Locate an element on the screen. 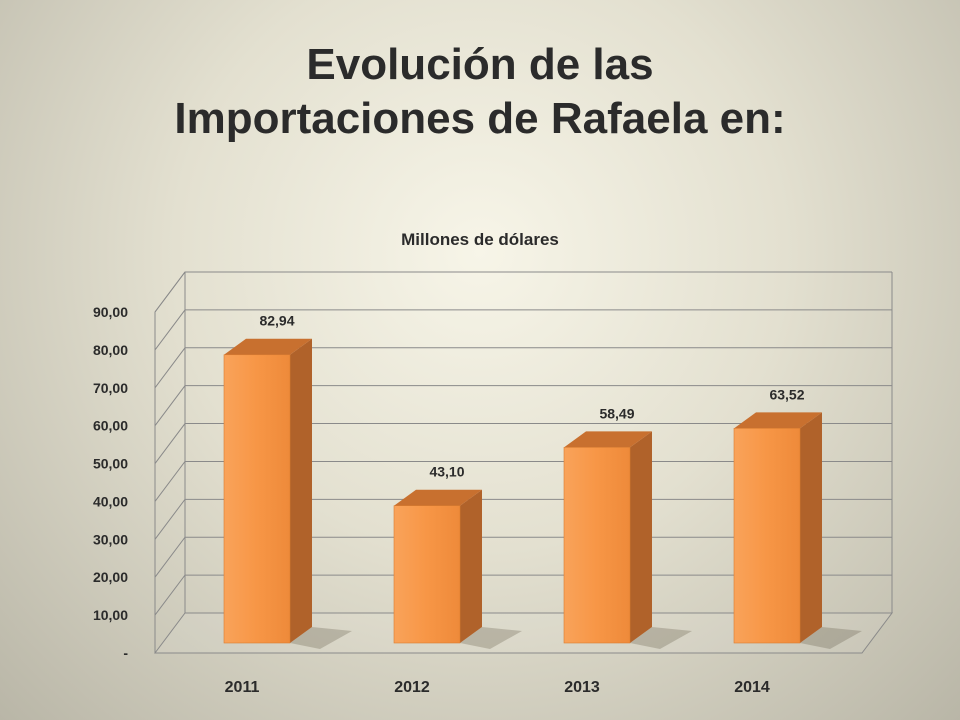 The image size is (960, 720). data-label: 58,49 is located at coordinates (616, 413).